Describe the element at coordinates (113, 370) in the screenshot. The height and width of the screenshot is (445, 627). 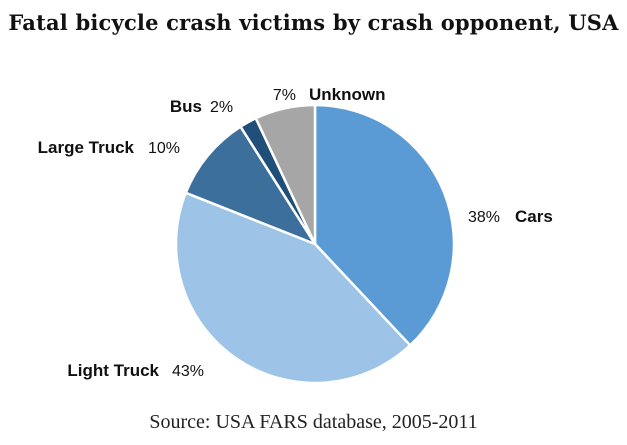
I see `slice-label-light-truck: Light Truck` at that location.